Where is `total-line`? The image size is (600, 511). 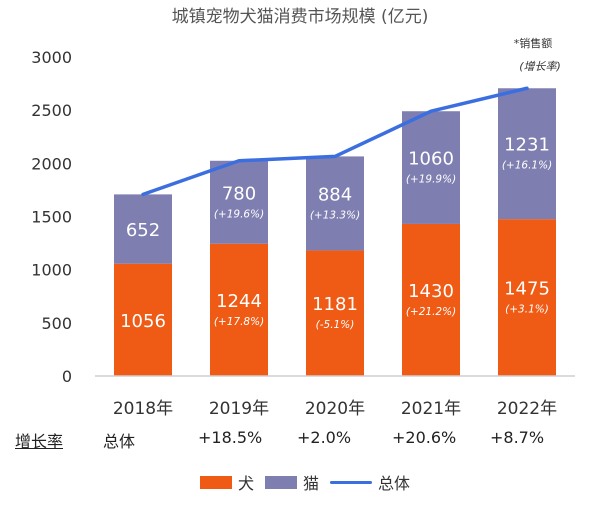
total-line is located at coordinates (335, 141).